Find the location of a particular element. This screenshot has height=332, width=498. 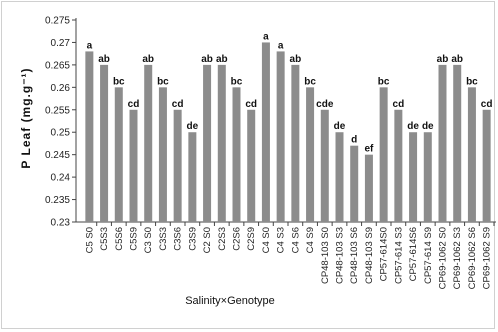

category-label: C4 S3 is located at coordinates (281, 240).